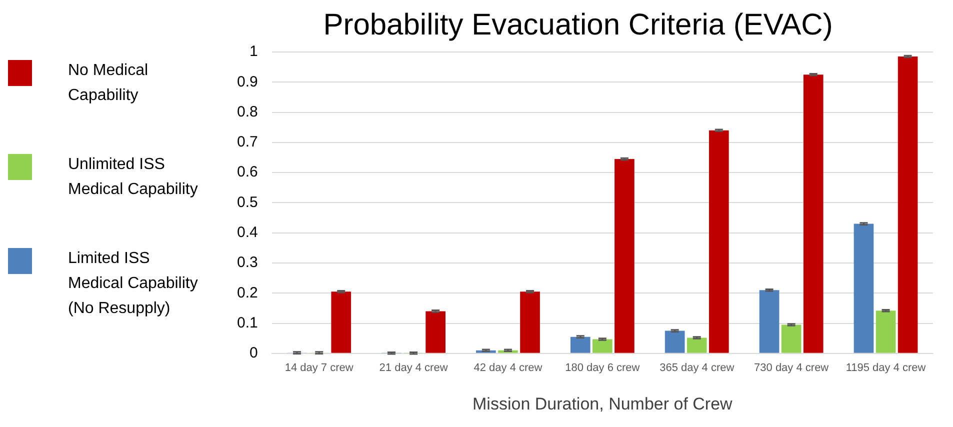 This screenshot has width=953, height=427. Describe the element at coordinates (247, 81) in the screenshot. I see `y-tick-label: 0.9` at that location.